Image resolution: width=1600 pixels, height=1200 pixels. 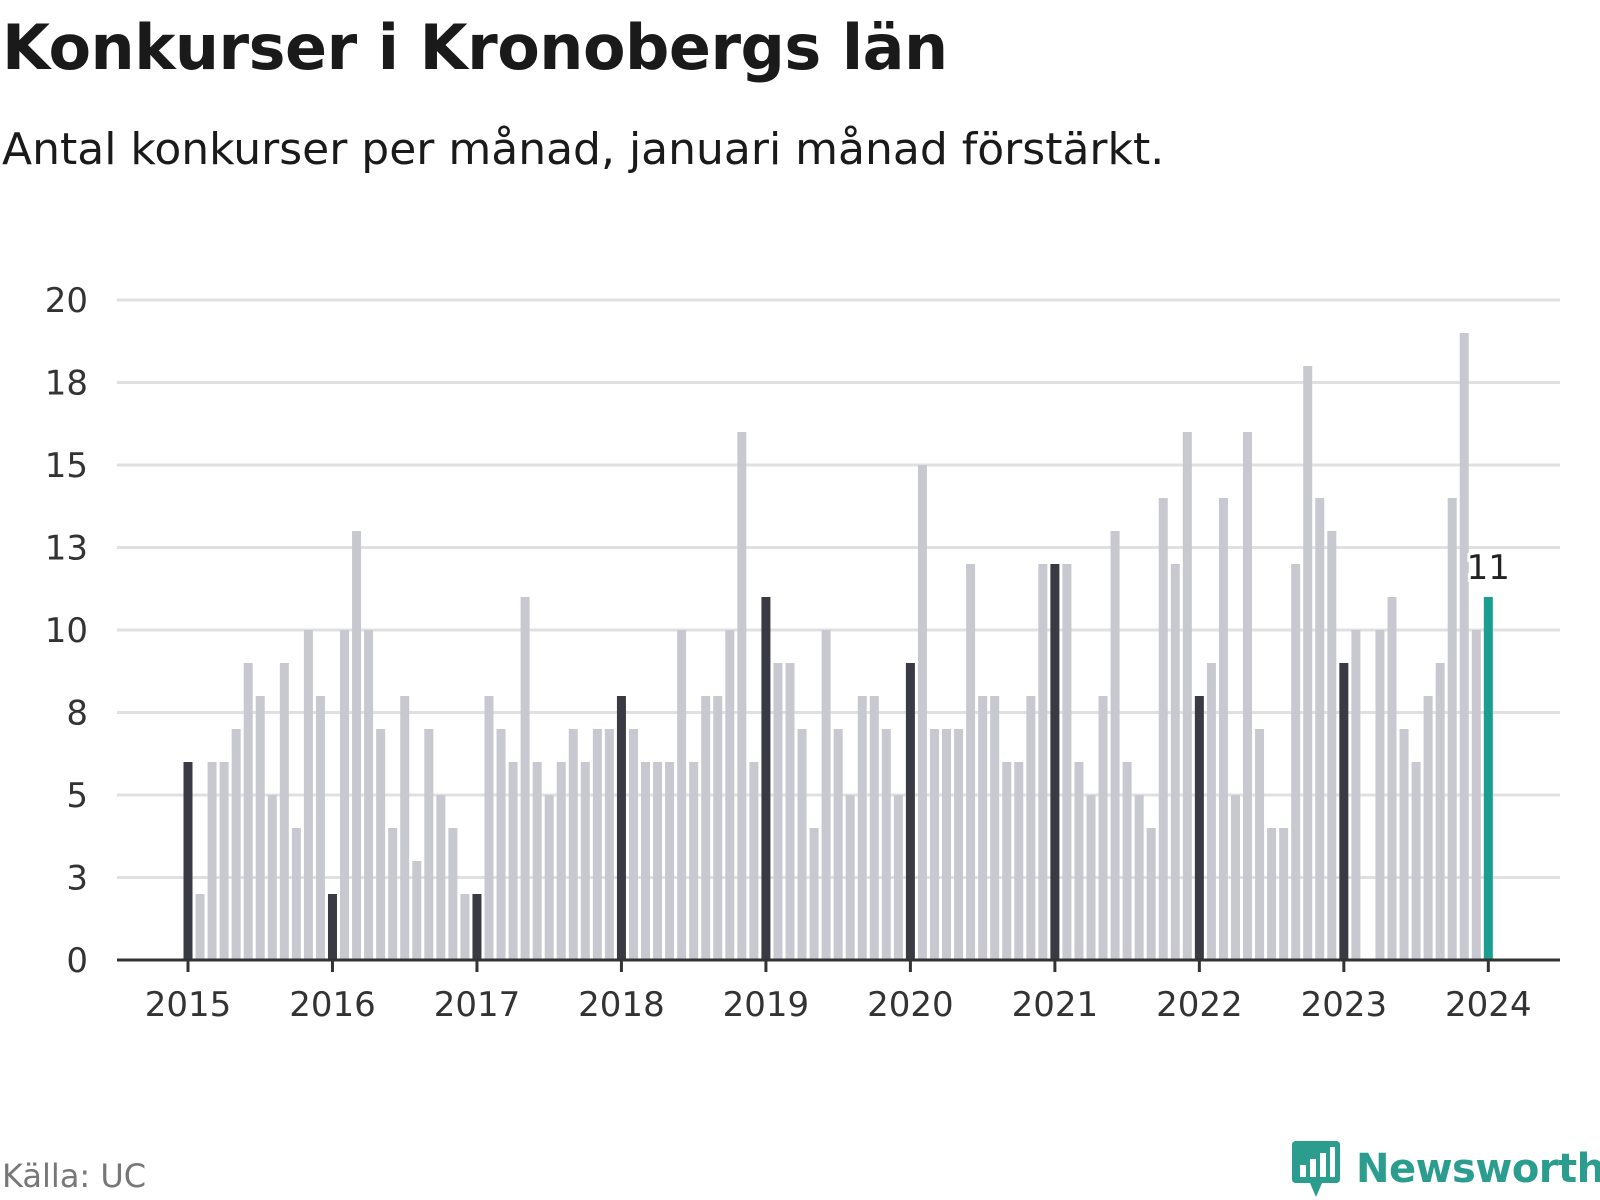 I want to click on x-axis-ticks, so click(x=838, y=966).